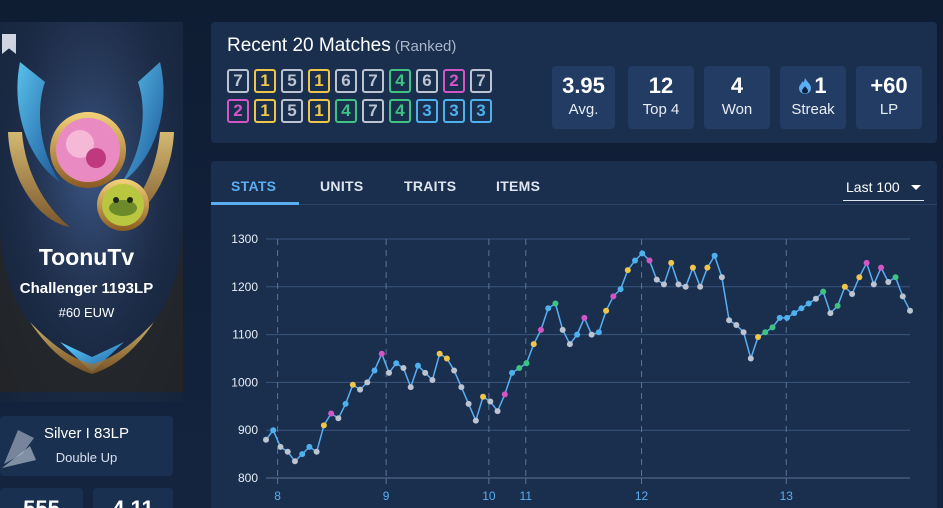 The height and width of the screenshot is (508, 943). Describe the element at coordinates (889, 109) in the screenshot. I see `stat-lp-label: LP` at that location.